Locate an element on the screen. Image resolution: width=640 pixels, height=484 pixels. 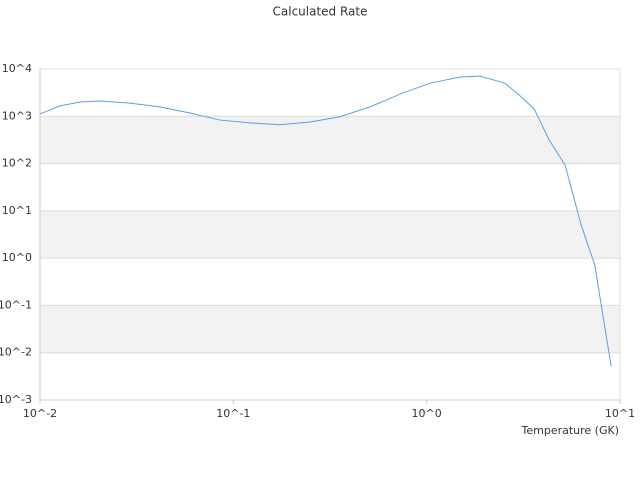
chart-title: Calculated Rate is located at coordinates (320, 12).